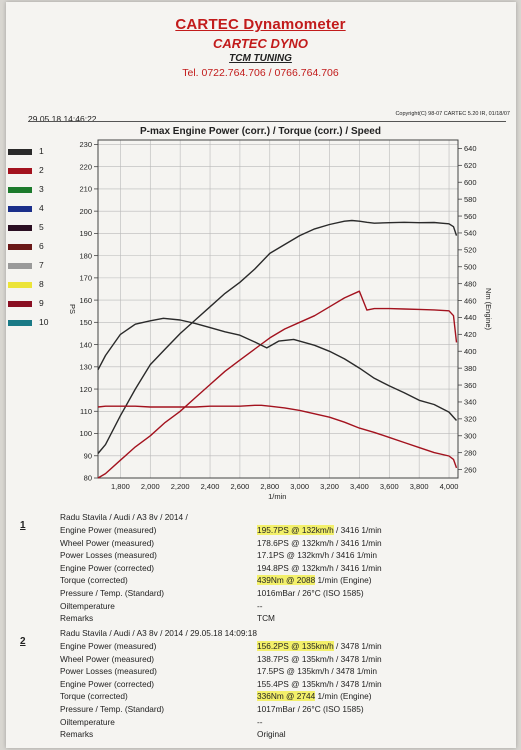  I want to click on legend-item: 1, so click(36, 152).